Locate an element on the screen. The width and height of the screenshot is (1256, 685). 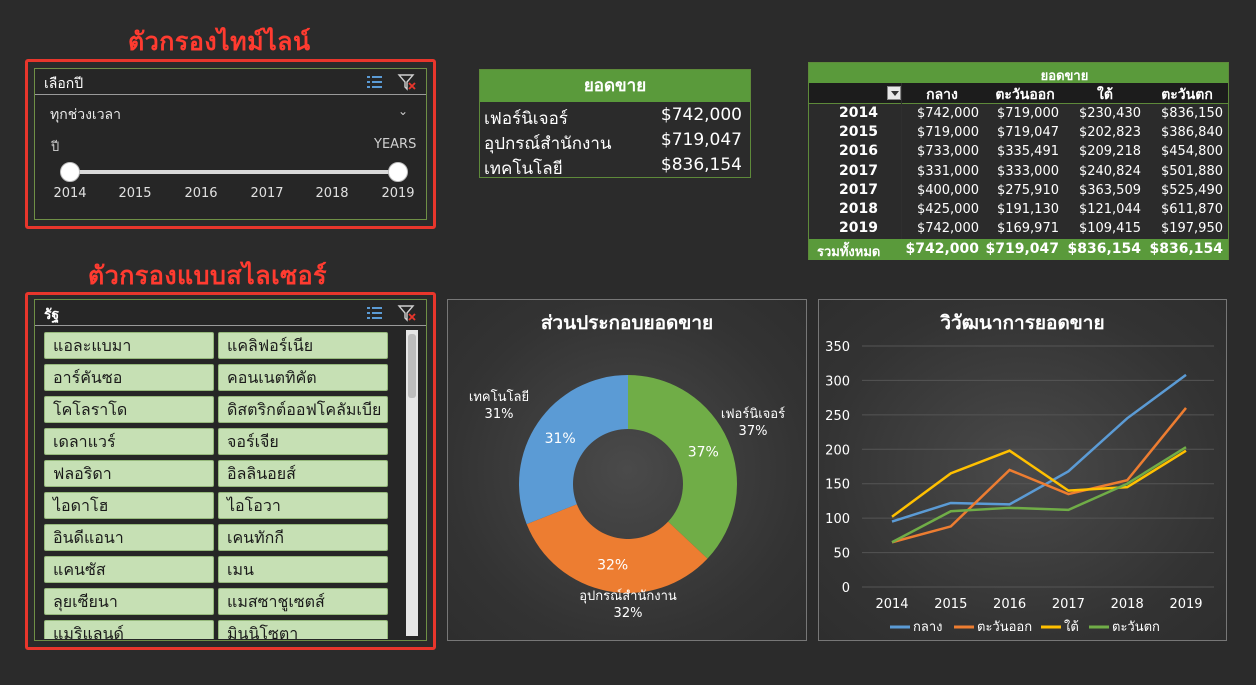
slice-category-label: อุปกรณ์สำนักงาน is located at coordinates (628, 596).